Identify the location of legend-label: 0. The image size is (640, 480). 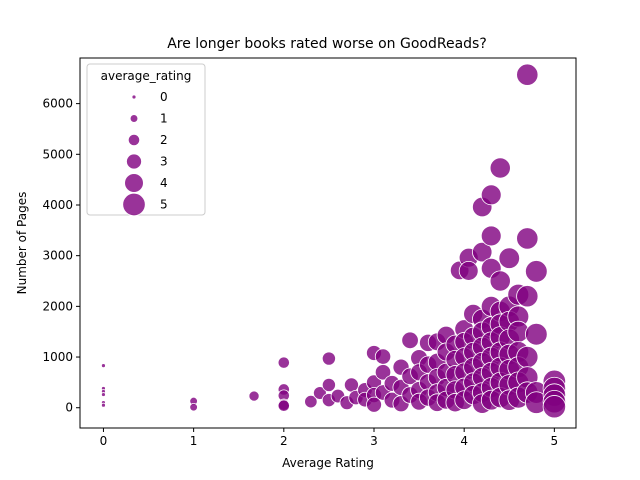
(164, 97).